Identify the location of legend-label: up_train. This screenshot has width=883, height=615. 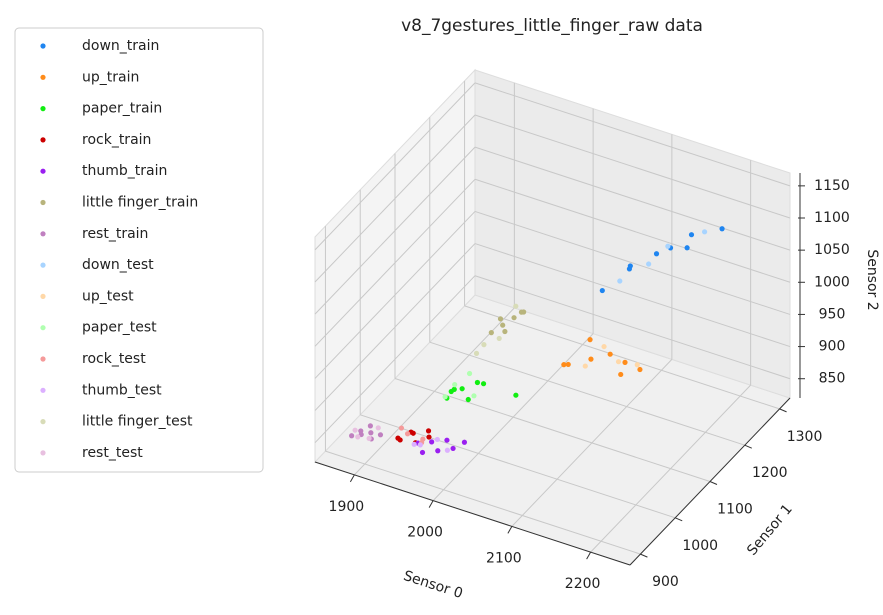
(110, 77).